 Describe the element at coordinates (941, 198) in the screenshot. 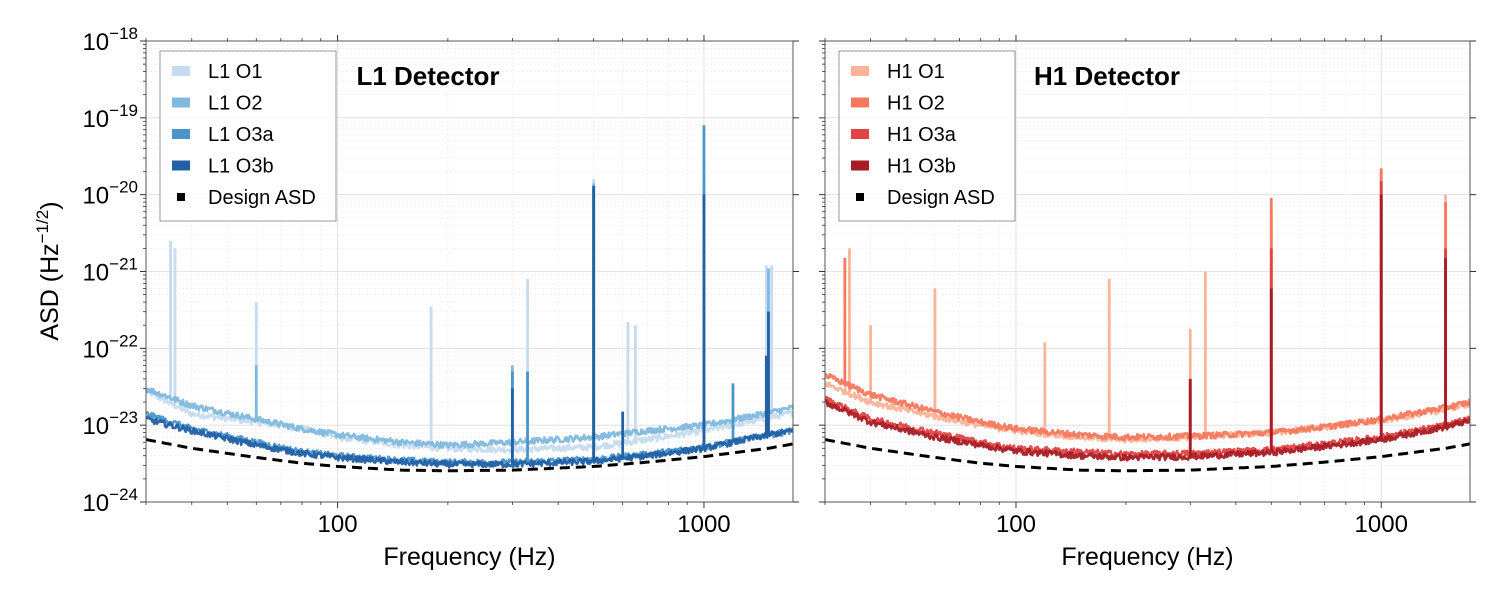

I see `h1-legend-label-design-asd: Design ASD` at that location.